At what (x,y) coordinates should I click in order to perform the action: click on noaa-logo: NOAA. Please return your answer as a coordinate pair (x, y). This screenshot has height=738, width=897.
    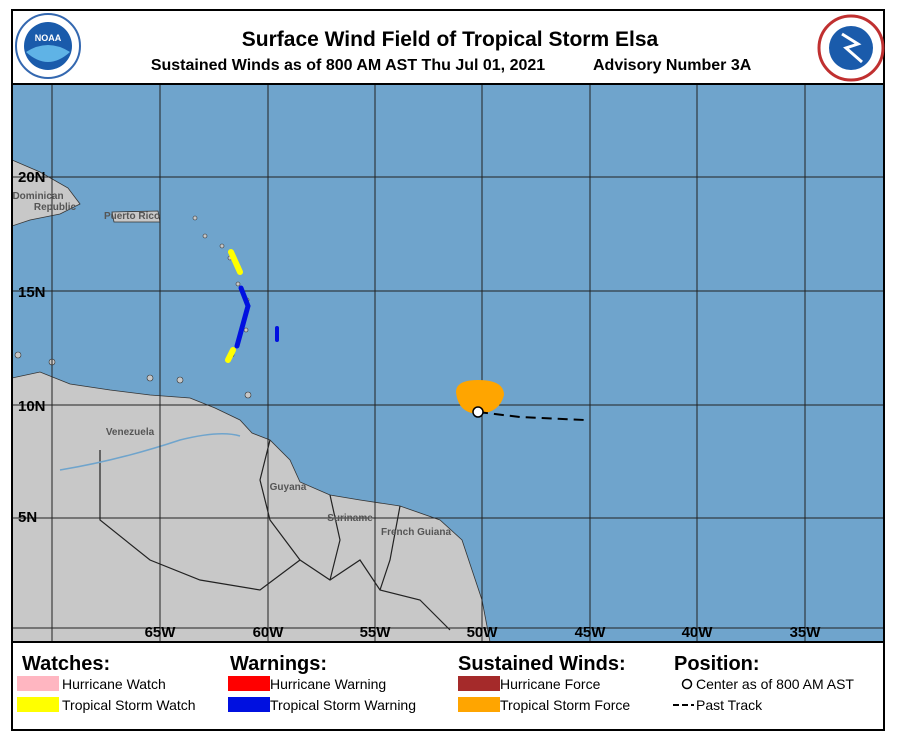
    Looking at the image, I should click on (48, 46).